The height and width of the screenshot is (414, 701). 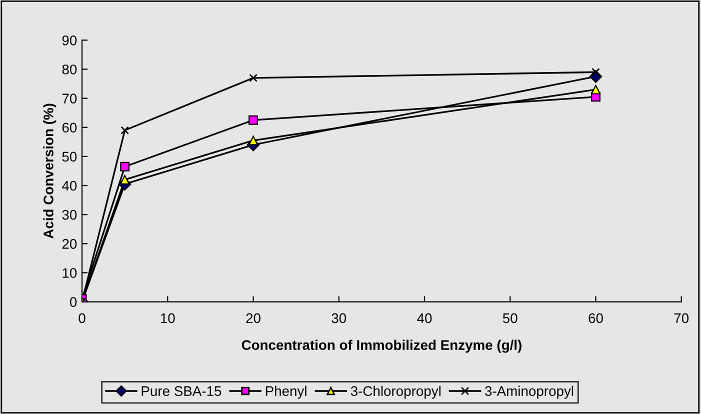 I want to click on y-tick-label: 60, so click(x=69, y=127).